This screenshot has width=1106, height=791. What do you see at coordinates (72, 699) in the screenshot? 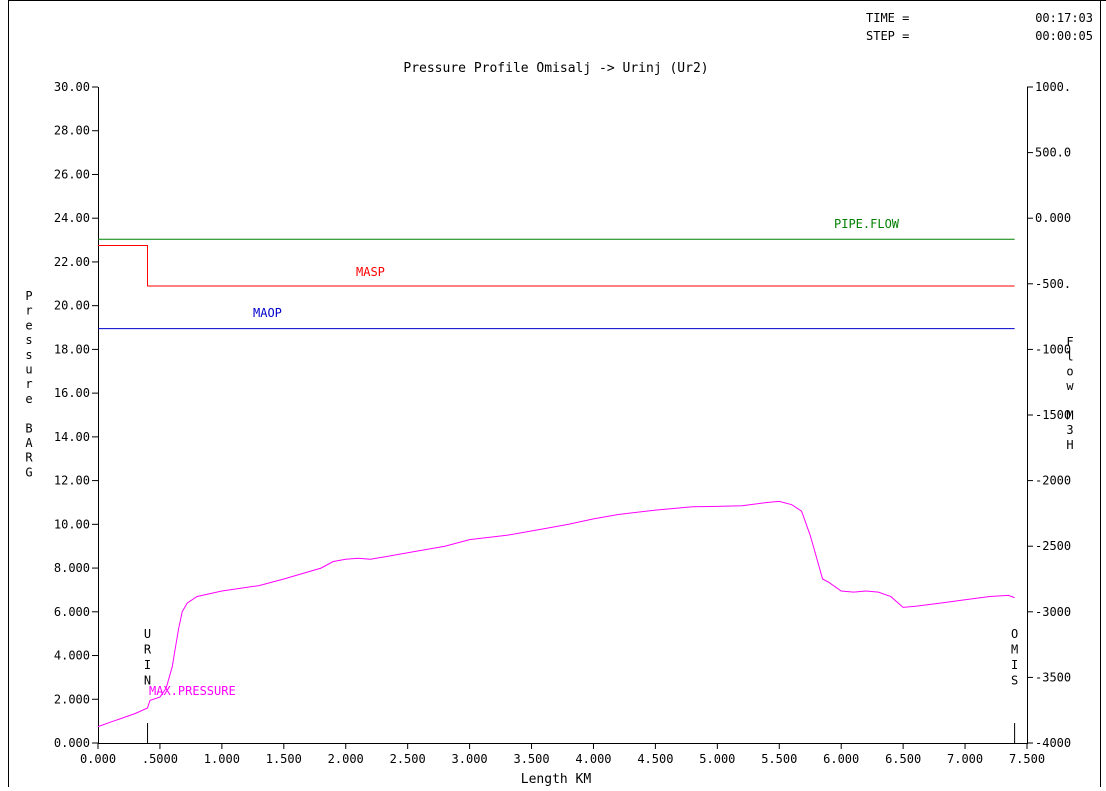
I see `y-left-tick-label: 2.000` at bounding box center [72, 699].